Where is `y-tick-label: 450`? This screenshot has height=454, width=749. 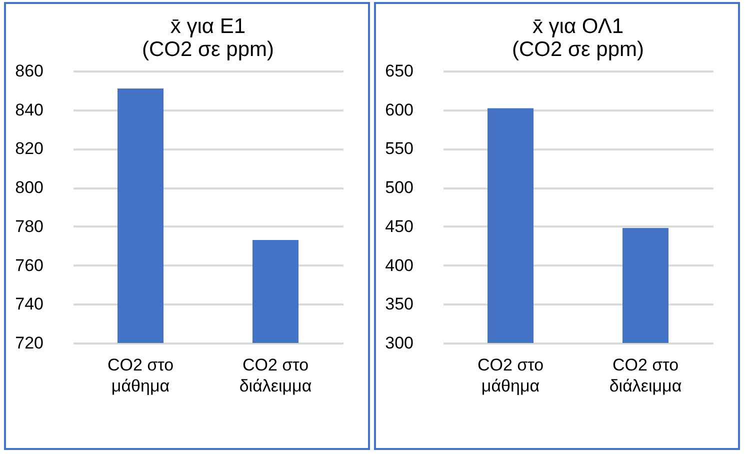
y-tick-label: 450 is located at coordinates (399, 226).